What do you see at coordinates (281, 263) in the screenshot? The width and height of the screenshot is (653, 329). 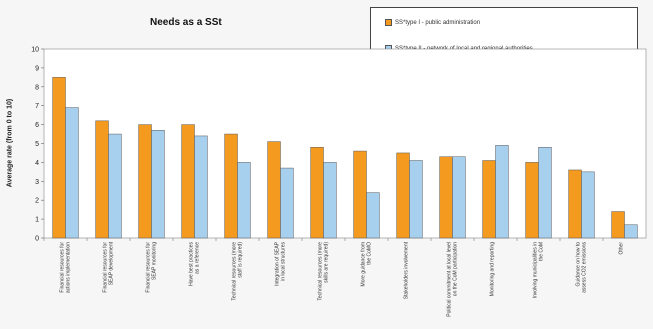 I see `x-tick-label: Integration of SEAPin local structures` at bounding box center [281, 263].